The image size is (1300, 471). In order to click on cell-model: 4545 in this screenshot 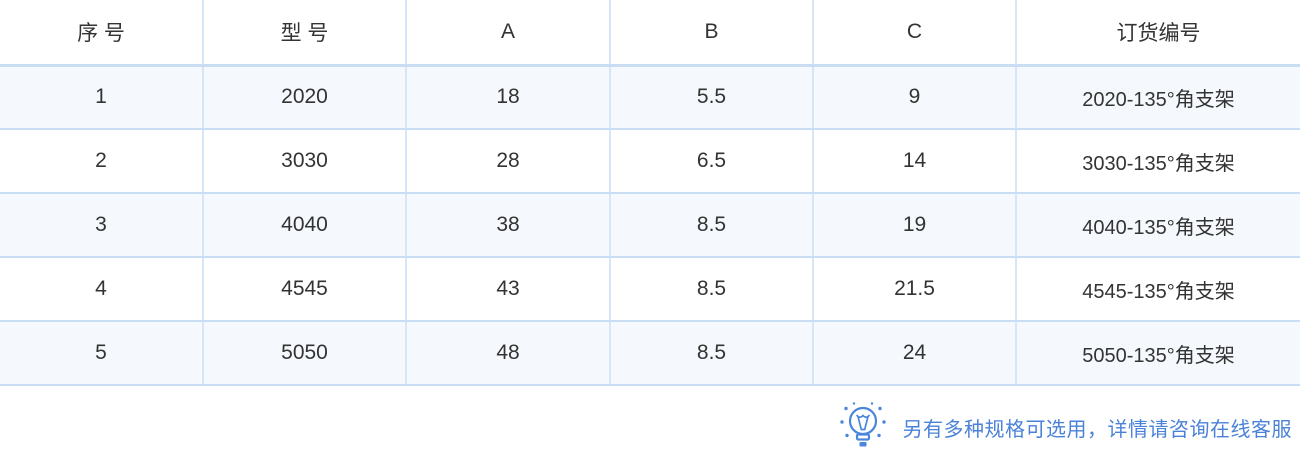, I will do `click(305, 289)`.